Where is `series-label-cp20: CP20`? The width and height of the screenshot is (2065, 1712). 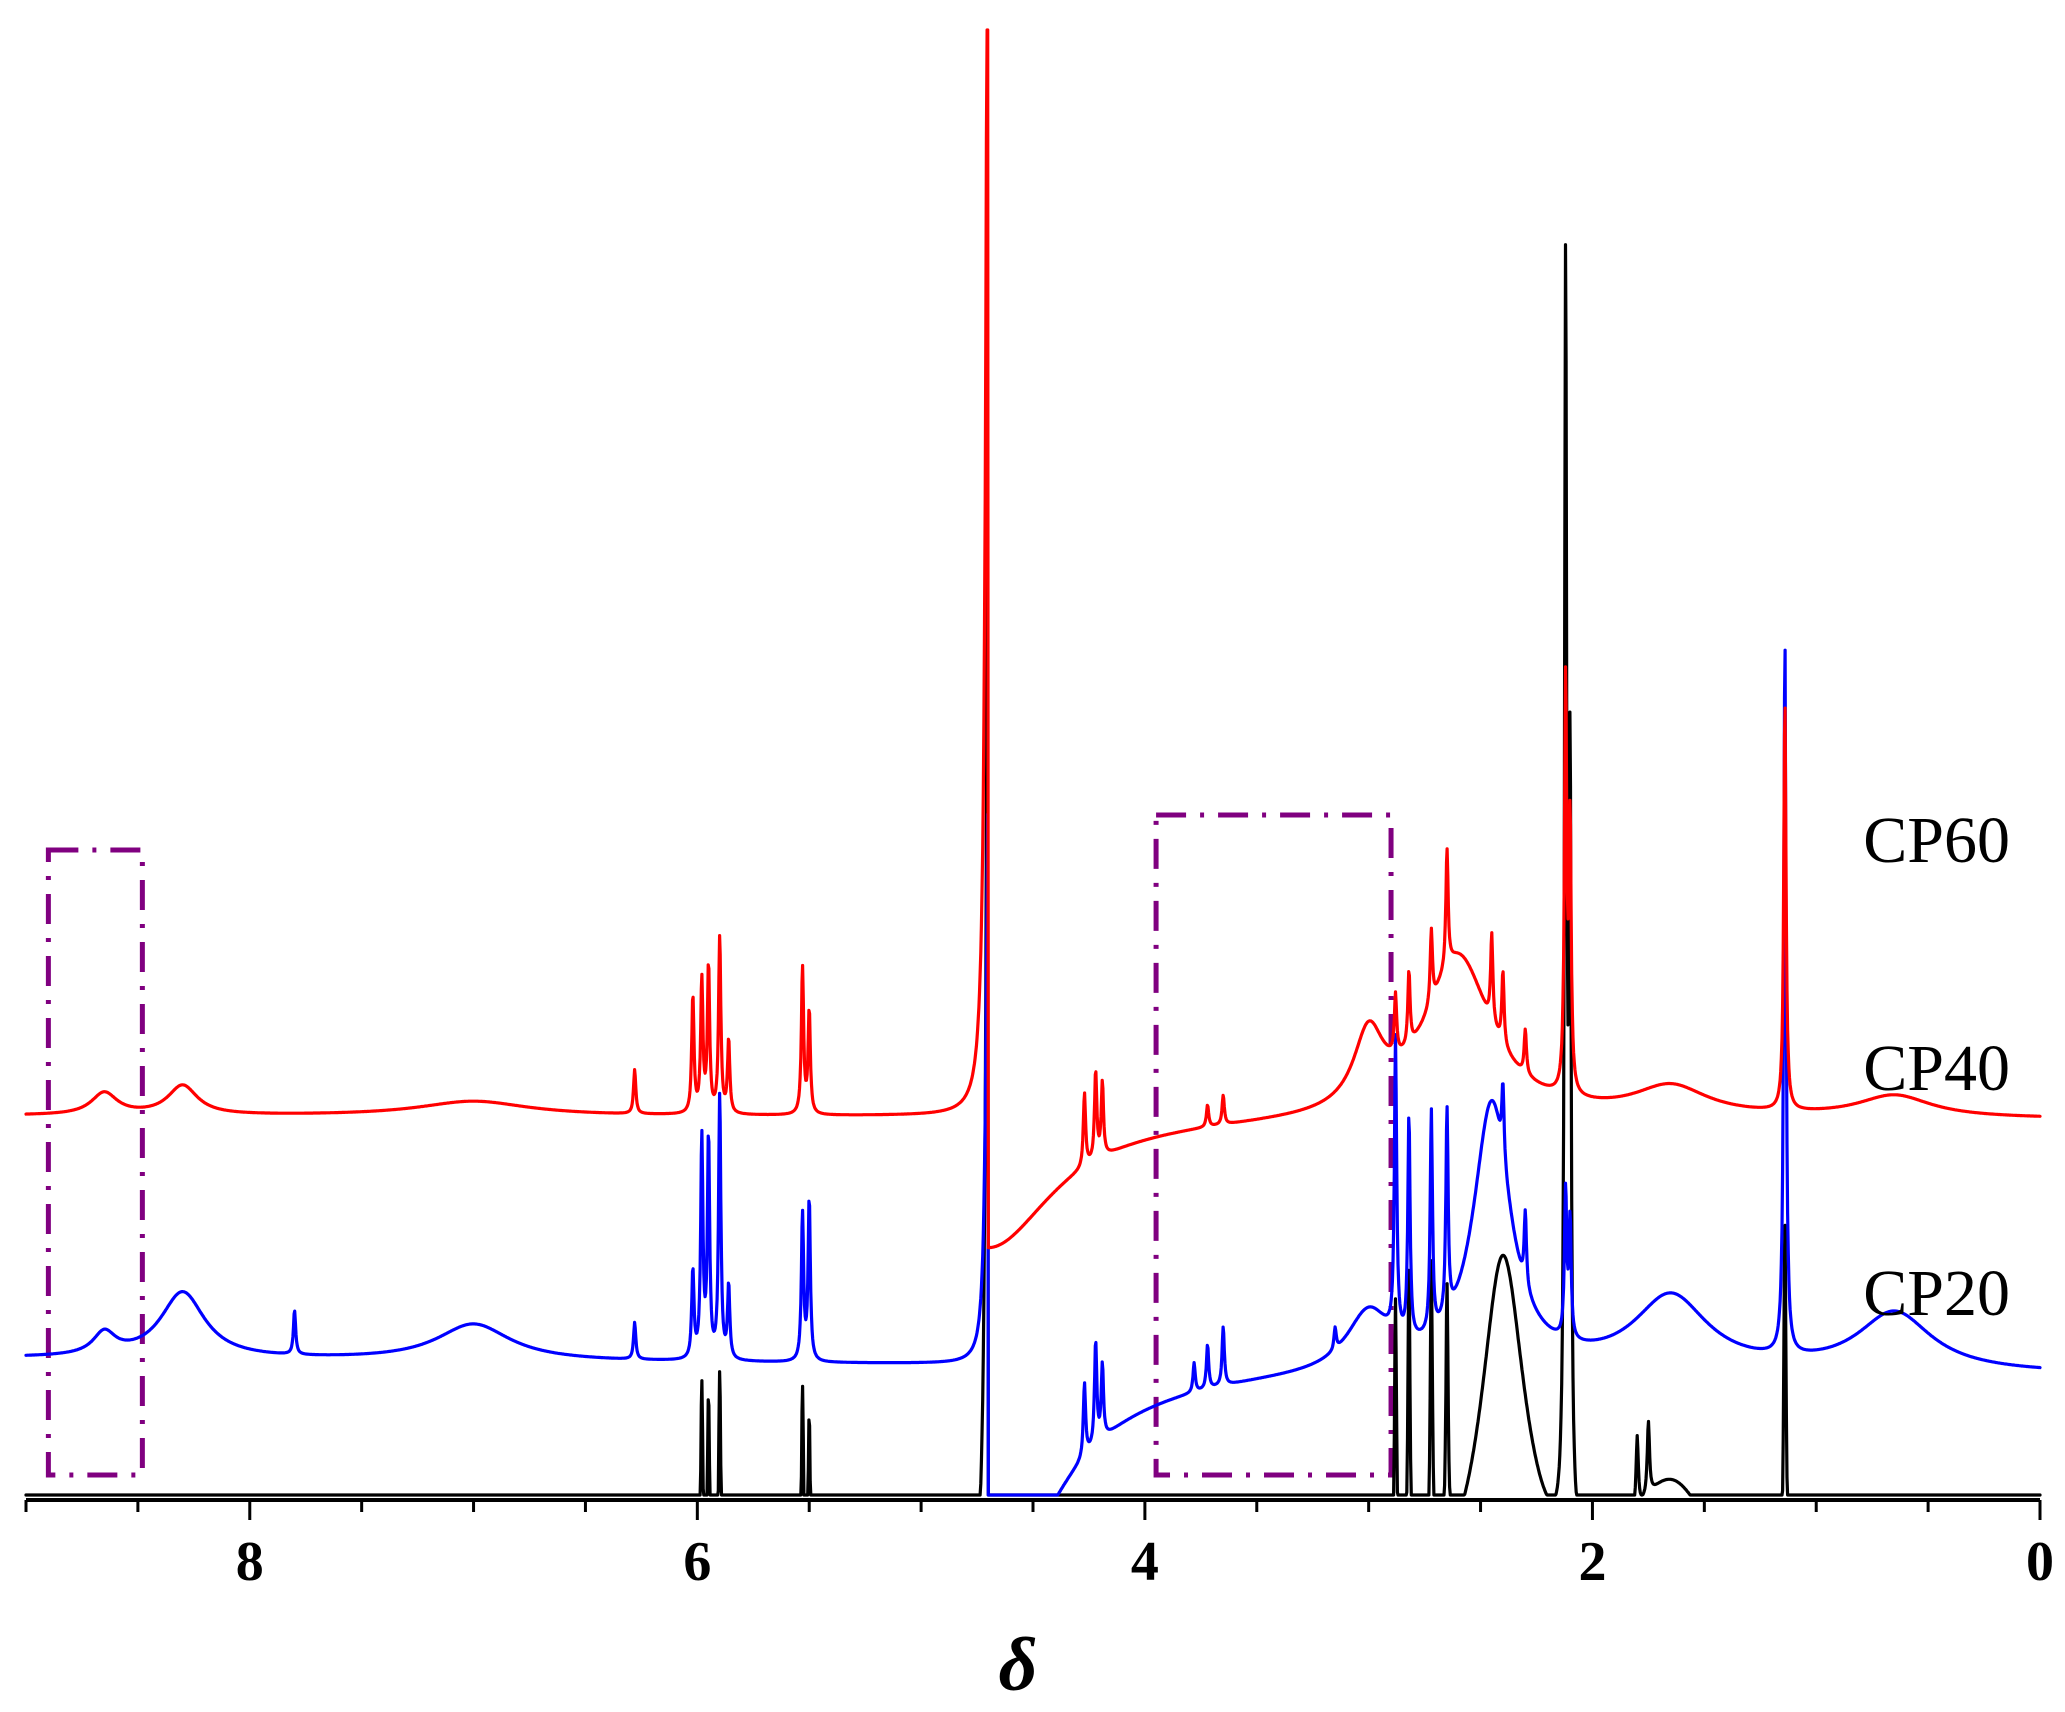 series-label-cp20: CP20 is located at coordinates (1936, 1293).